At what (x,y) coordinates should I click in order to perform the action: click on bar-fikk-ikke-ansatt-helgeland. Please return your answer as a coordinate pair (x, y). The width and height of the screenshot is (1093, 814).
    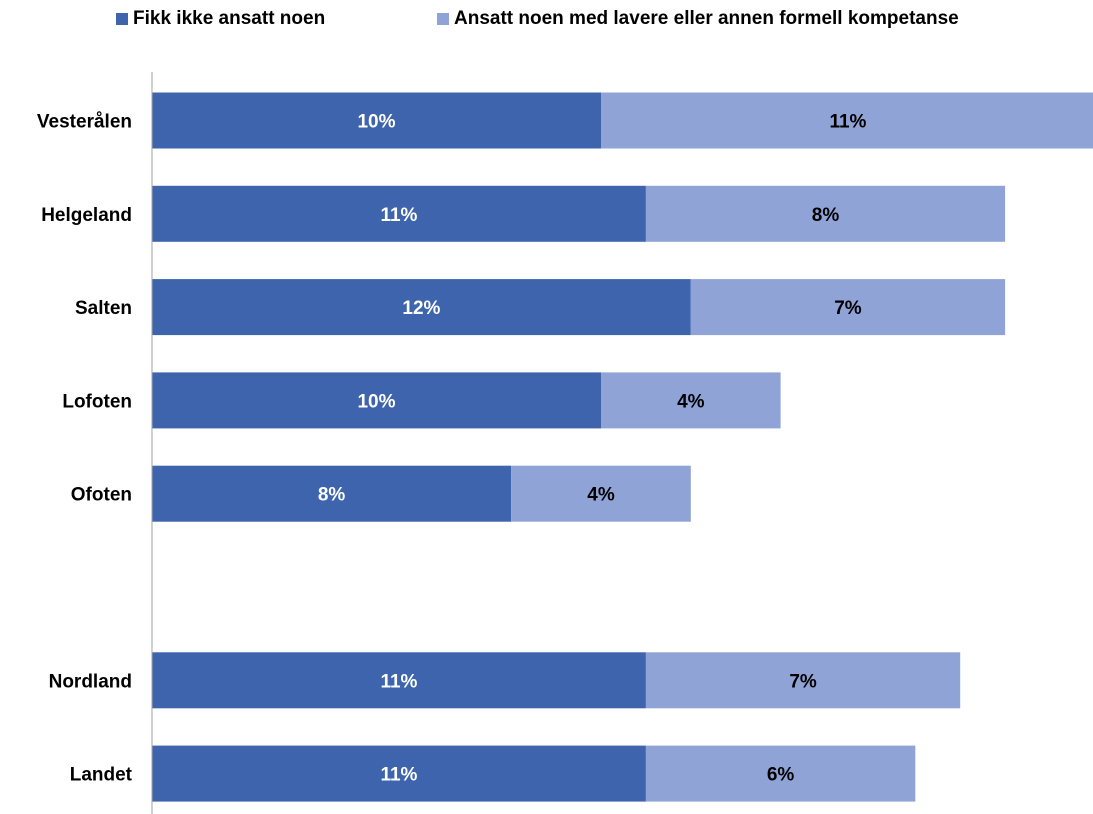
    Looking at the image, I should click on (399, 213).